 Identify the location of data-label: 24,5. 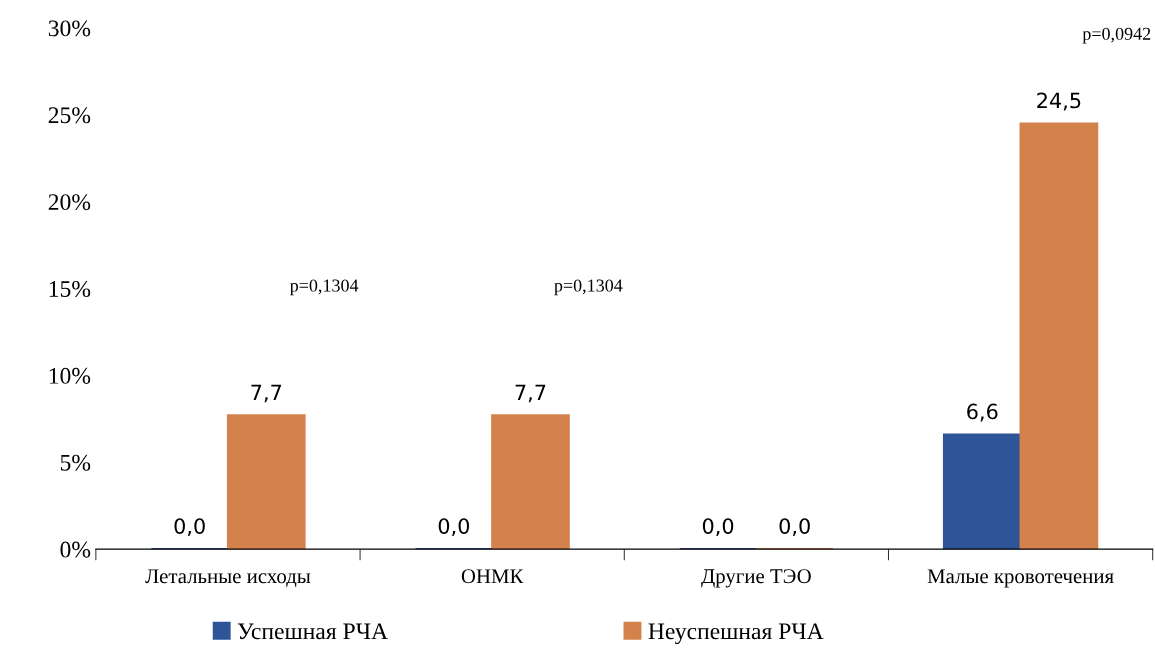
(1059, 101).